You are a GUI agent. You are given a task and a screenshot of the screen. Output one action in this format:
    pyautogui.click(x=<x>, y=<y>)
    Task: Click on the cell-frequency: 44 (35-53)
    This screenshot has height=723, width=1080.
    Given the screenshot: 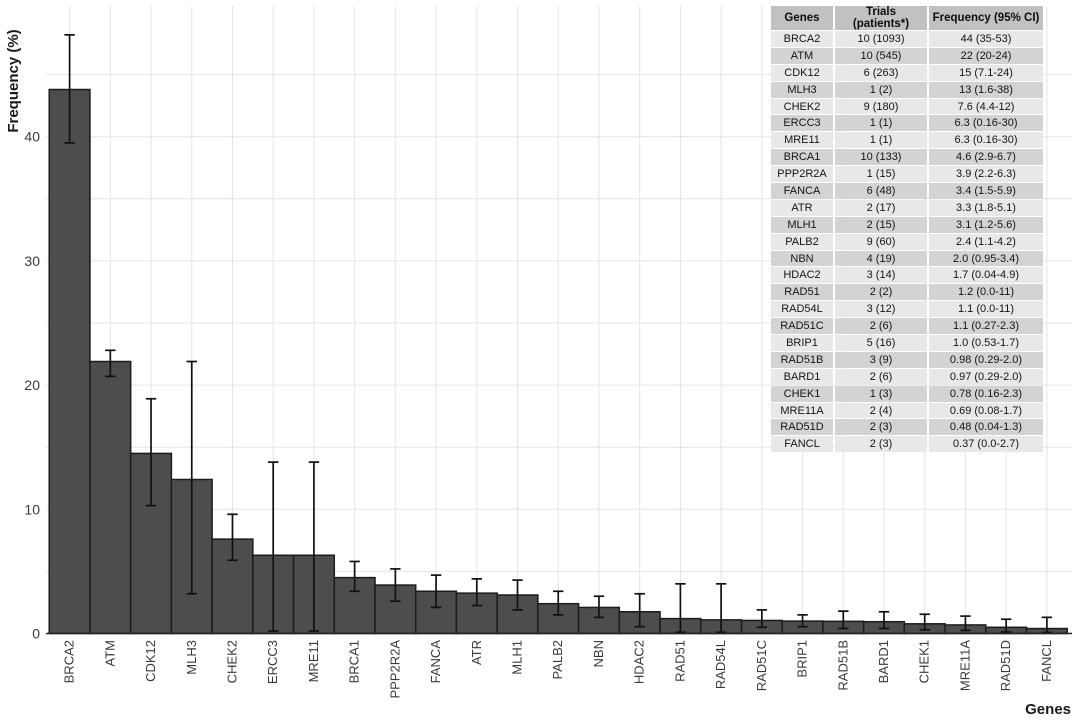 What is the action you would take?
    pyautogui.click(x=986, y=39)
    